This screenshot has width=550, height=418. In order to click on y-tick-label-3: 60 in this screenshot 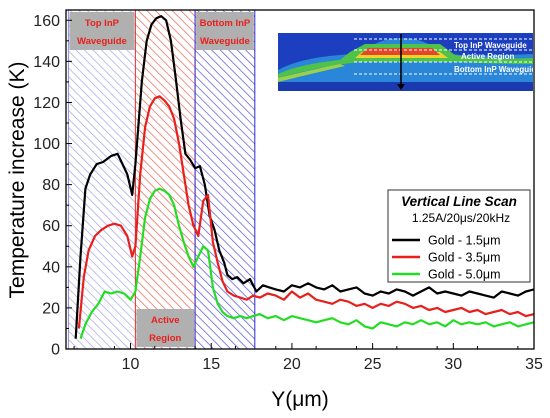, I will do `click(51, 226)`.